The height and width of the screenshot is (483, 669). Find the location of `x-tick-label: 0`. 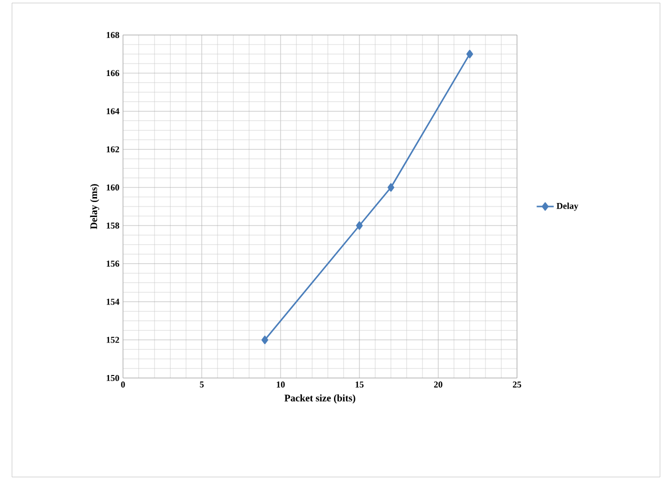

x-tick-label: 0 is located at coordinates (123, 385).